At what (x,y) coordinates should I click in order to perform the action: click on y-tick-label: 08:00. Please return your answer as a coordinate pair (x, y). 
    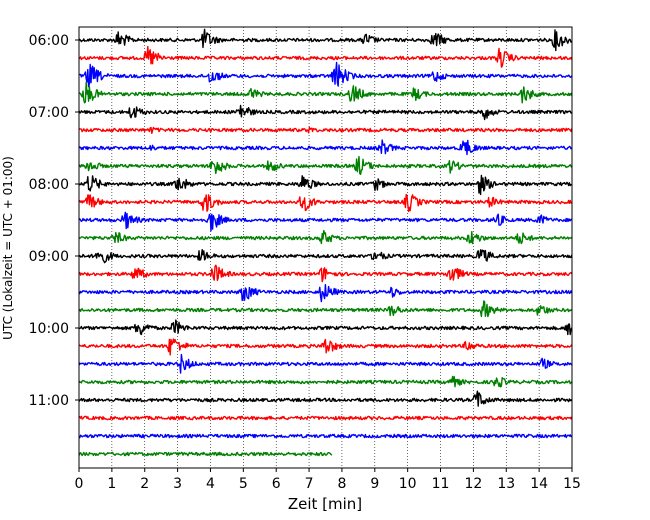
    Looking at the image, I should click on (49, 185).